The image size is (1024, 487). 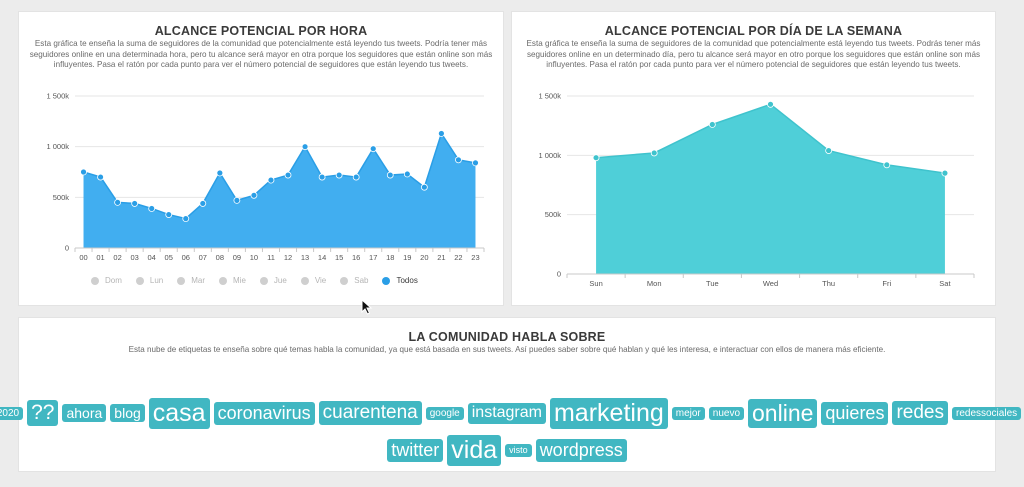 I want to click on x-tick-label: 15, so click(x=339, y=257).